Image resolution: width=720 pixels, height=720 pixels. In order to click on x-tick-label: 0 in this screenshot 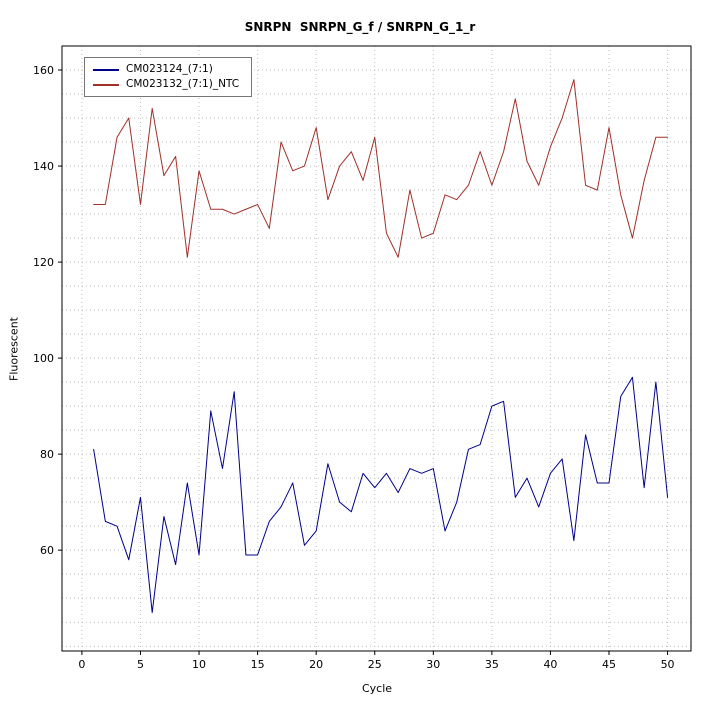, I will do `click(81, 664)`.